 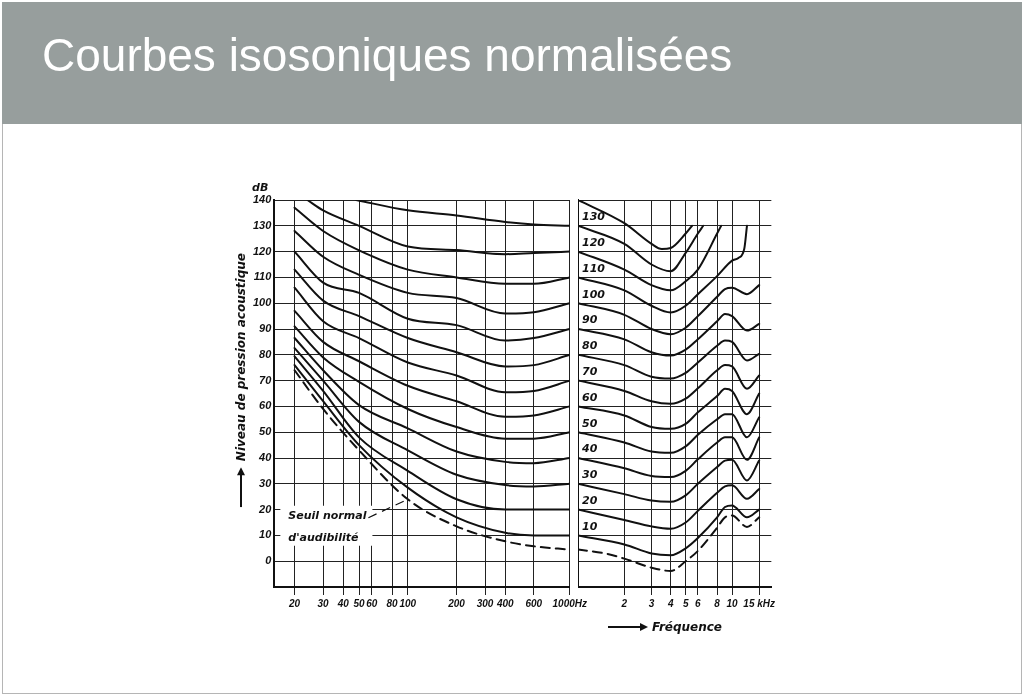 I want to click on y-tick-label: 130, so click(x=262, y=224).